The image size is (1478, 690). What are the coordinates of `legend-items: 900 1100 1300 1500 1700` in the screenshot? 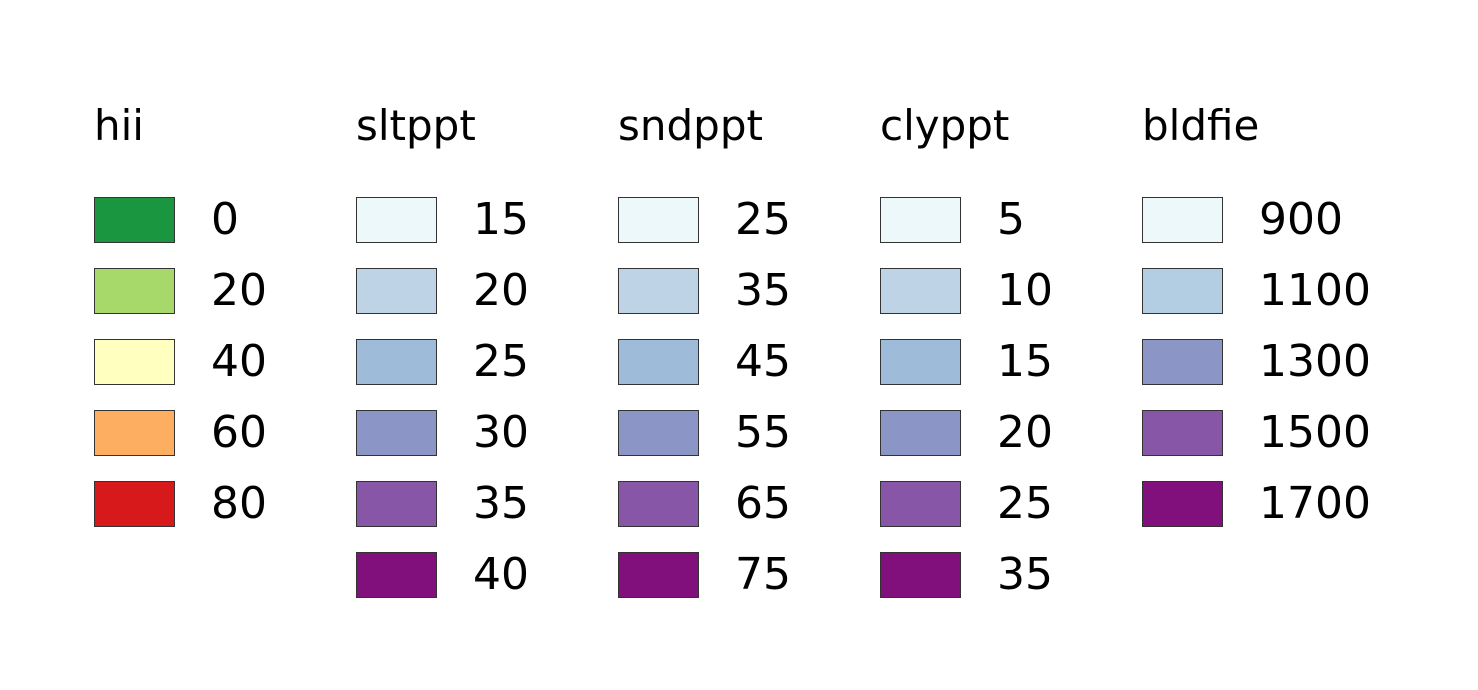 It's located at (1273, 361).